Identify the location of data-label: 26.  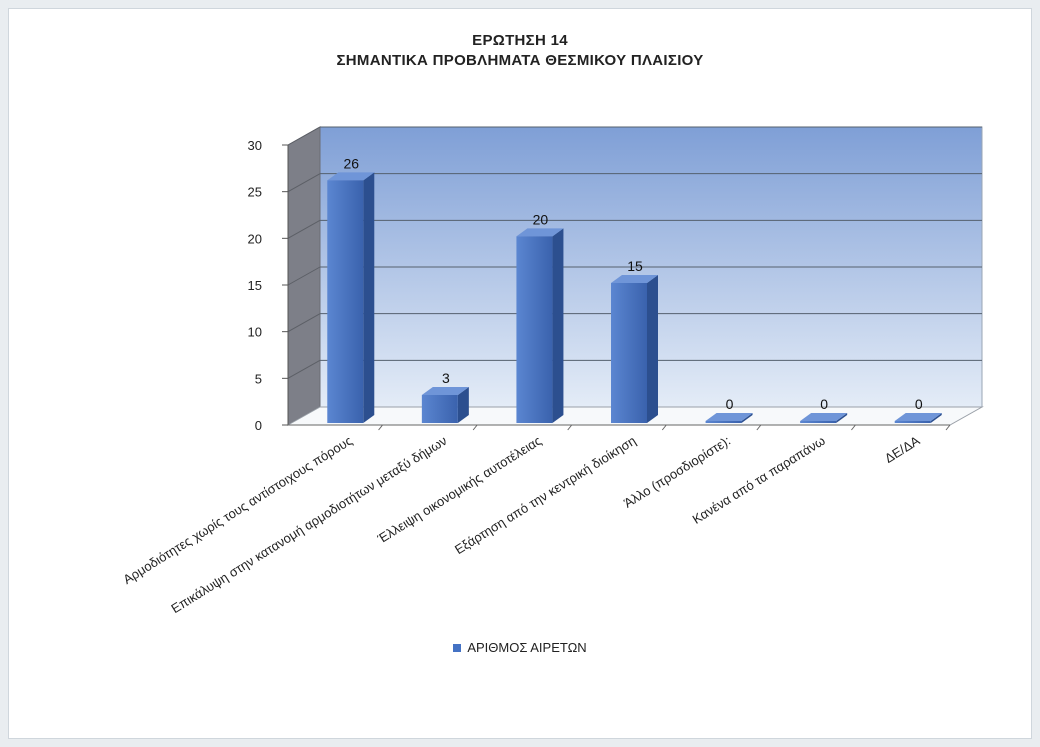
(351, 163).